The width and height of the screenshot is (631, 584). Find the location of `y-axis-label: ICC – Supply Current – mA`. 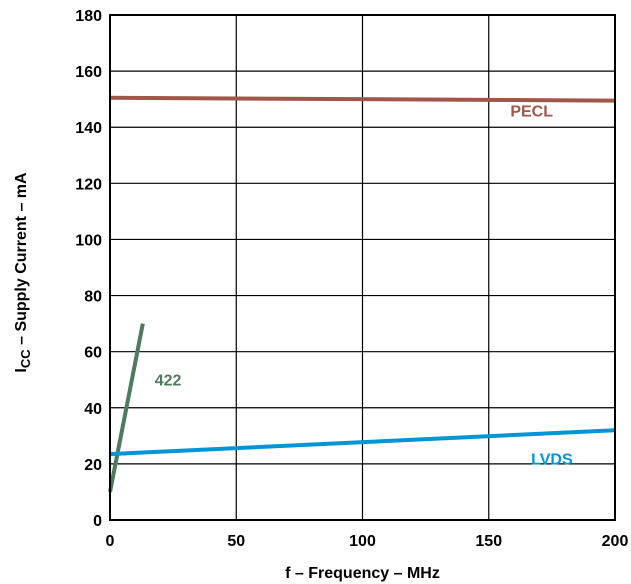

y-axis-label: ICC – Supply Current – mA is located at coordinates (23, 272).